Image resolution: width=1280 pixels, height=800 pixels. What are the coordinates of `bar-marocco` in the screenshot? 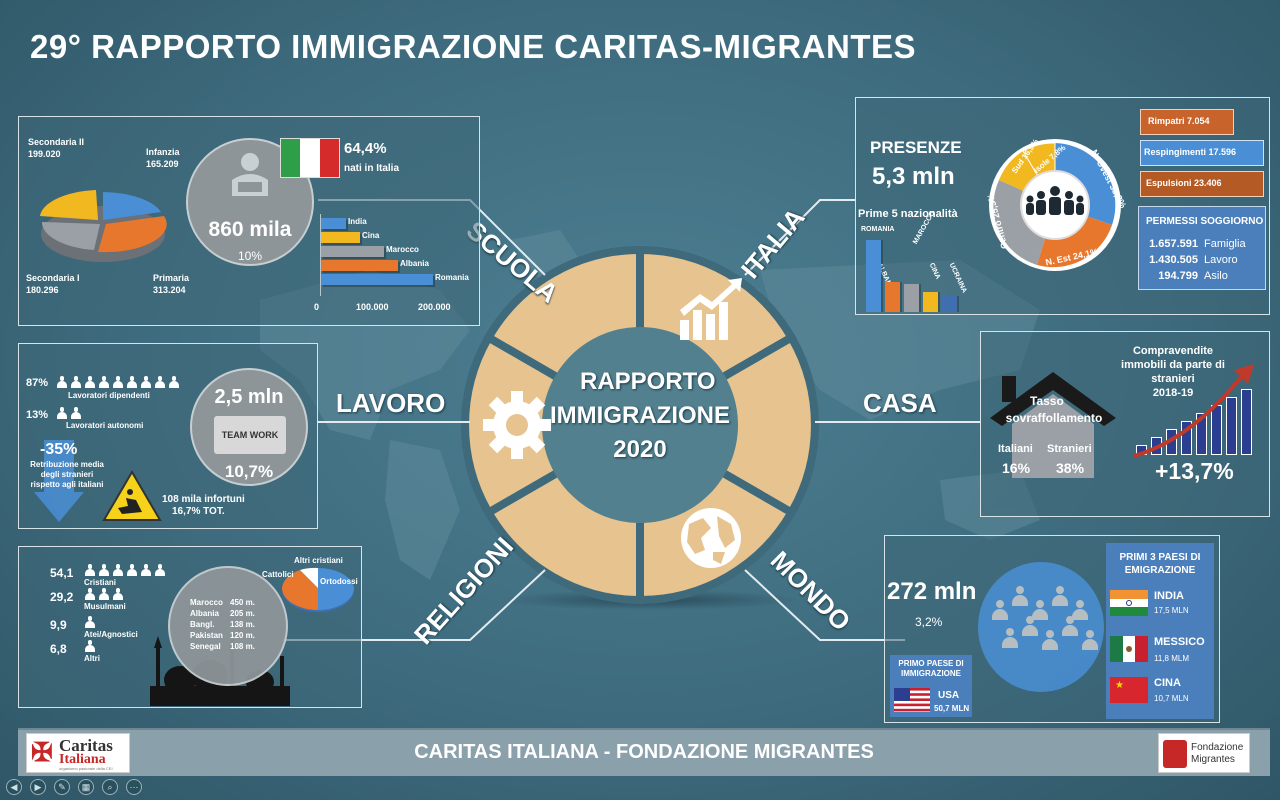 It's located at (352, 251).